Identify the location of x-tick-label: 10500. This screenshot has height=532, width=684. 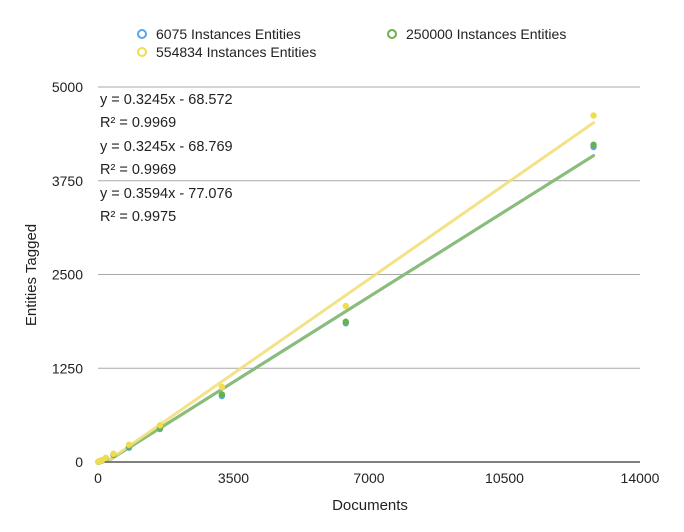
(504, 478).